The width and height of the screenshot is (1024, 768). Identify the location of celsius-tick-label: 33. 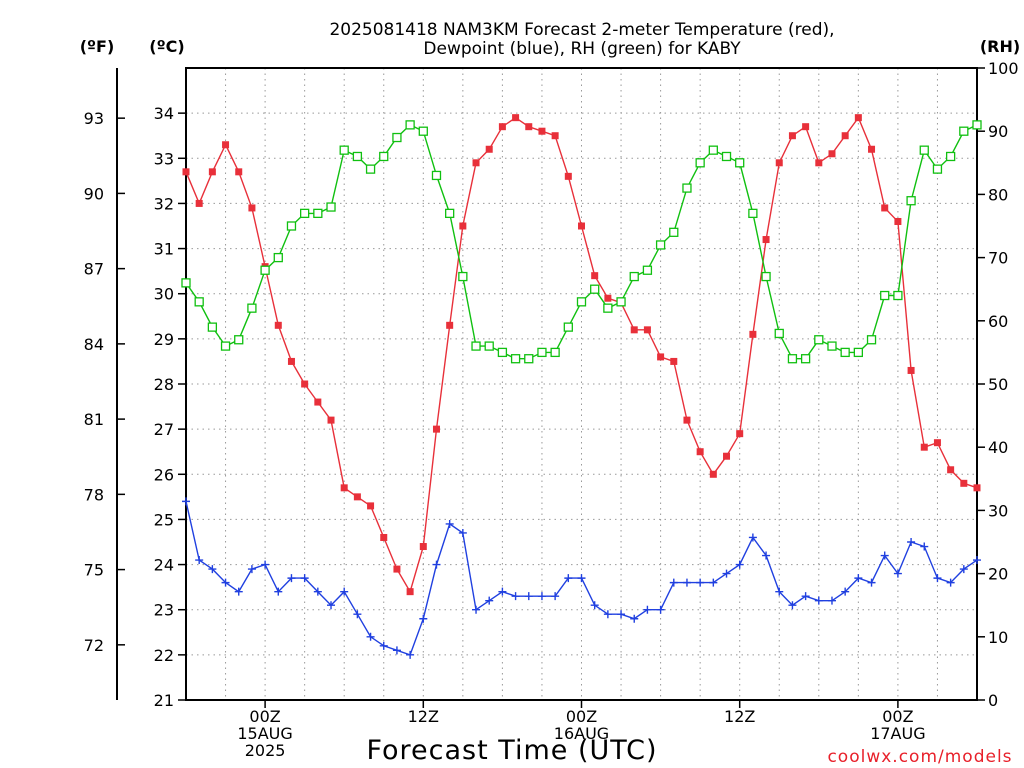
(164, 158).